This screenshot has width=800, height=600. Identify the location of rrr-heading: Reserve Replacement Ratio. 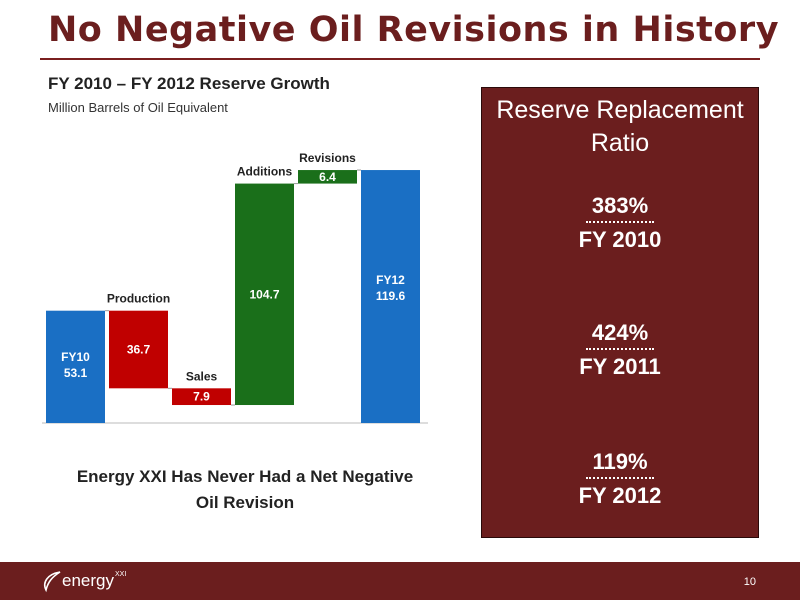
(620, 126).